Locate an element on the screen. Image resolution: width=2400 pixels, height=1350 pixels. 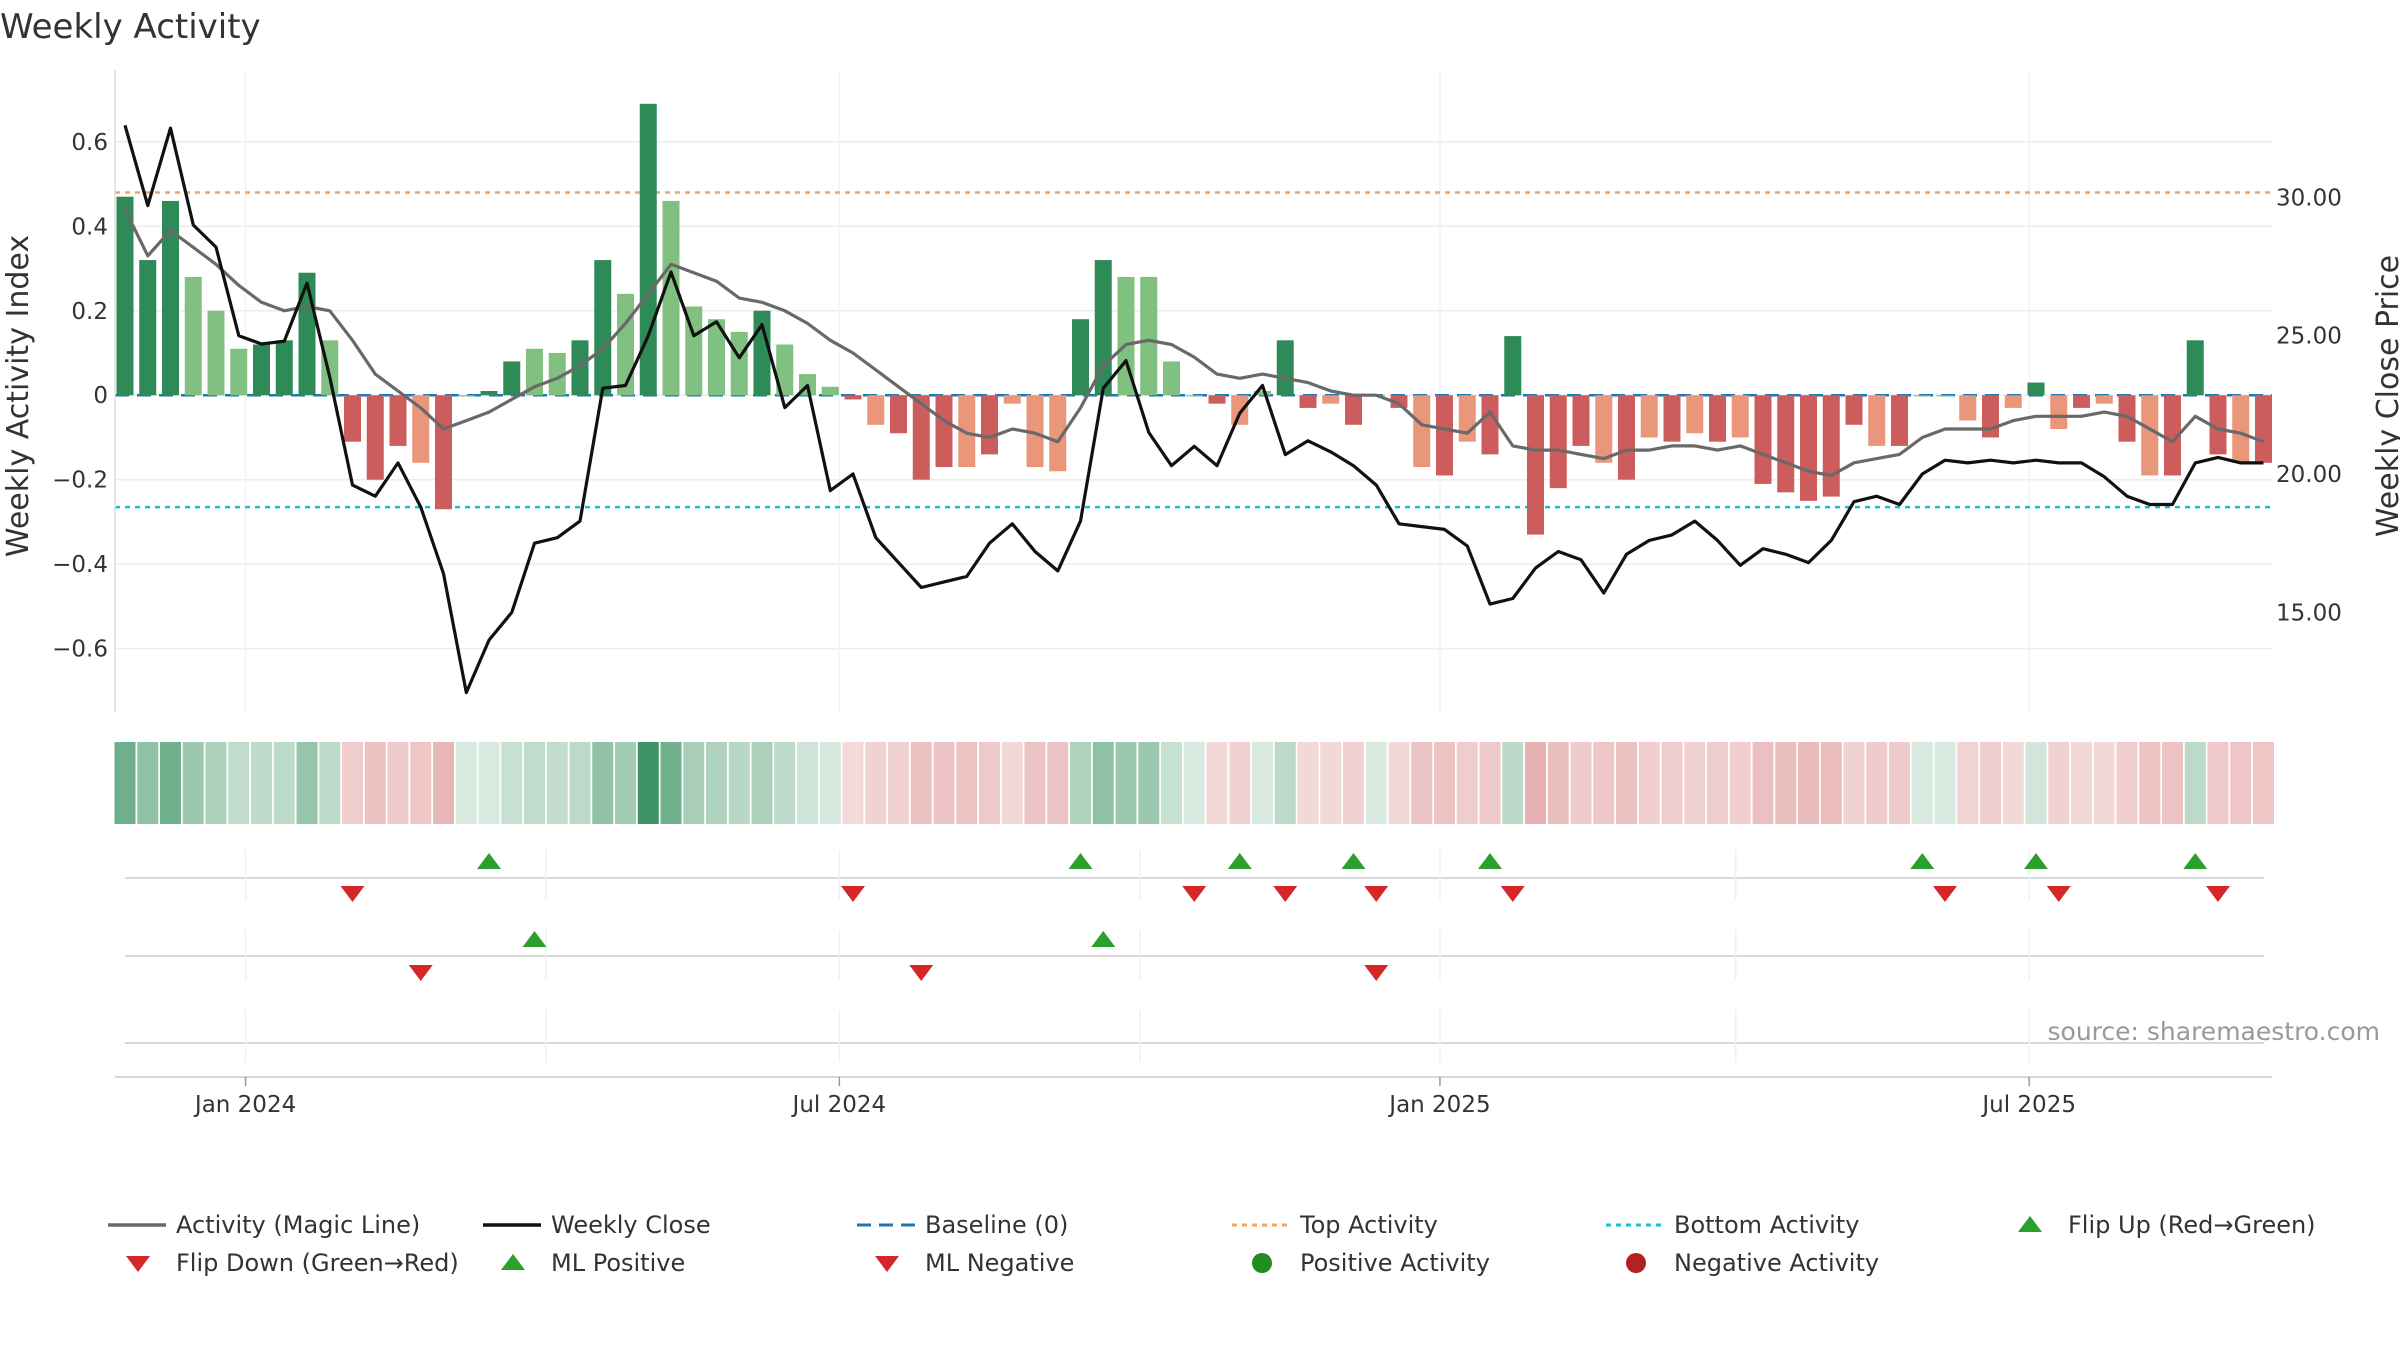
legend-swatch-down-triangle is located at coordinates (138, 1264).